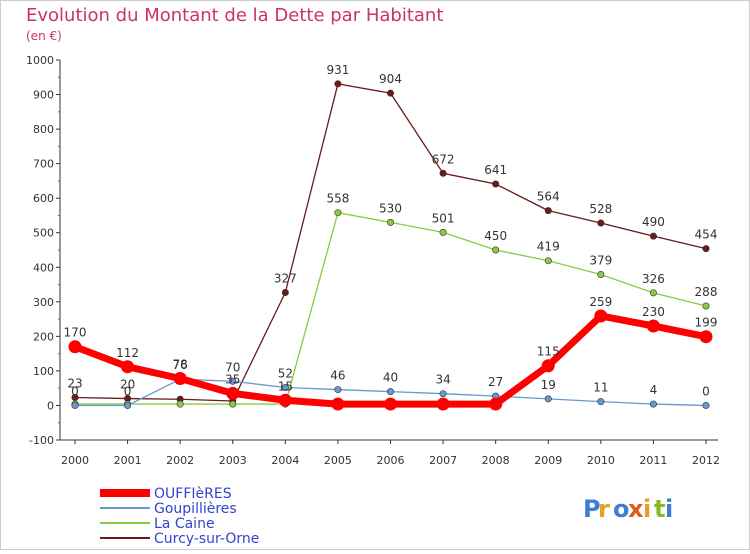  Describe the element at coordinates (495, 382) in the screenshot. I see `data-label: 27` at that location.